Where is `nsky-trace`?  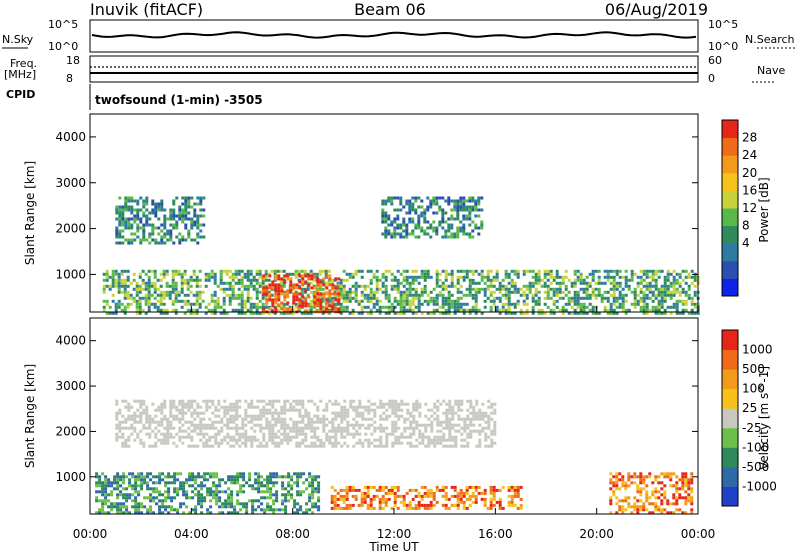
nsky-trace is located at coordinates (394, 35).